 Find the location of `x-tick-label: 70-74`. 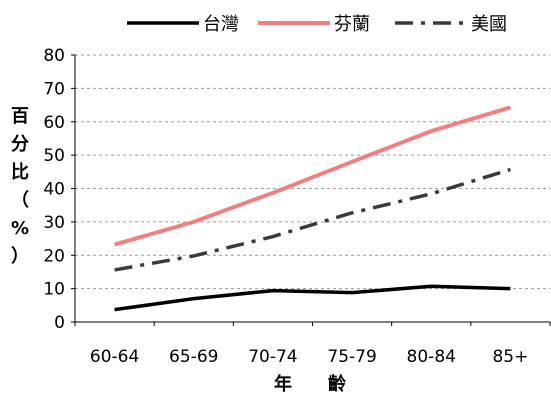

x-tick-label: 70-74 is located at coordinates (272, 357).